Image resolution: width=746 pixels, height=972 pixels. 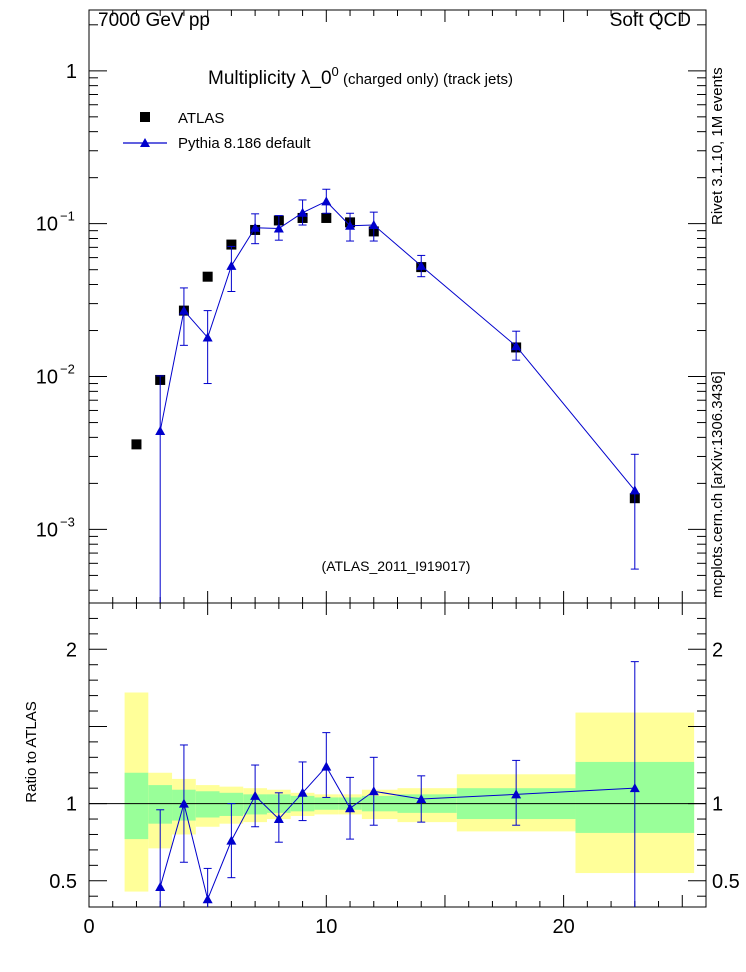 What do you see at coordinates (335, 71) in the screenshot?
I see `title-superscript: 0` at bounding box center [335, 71].